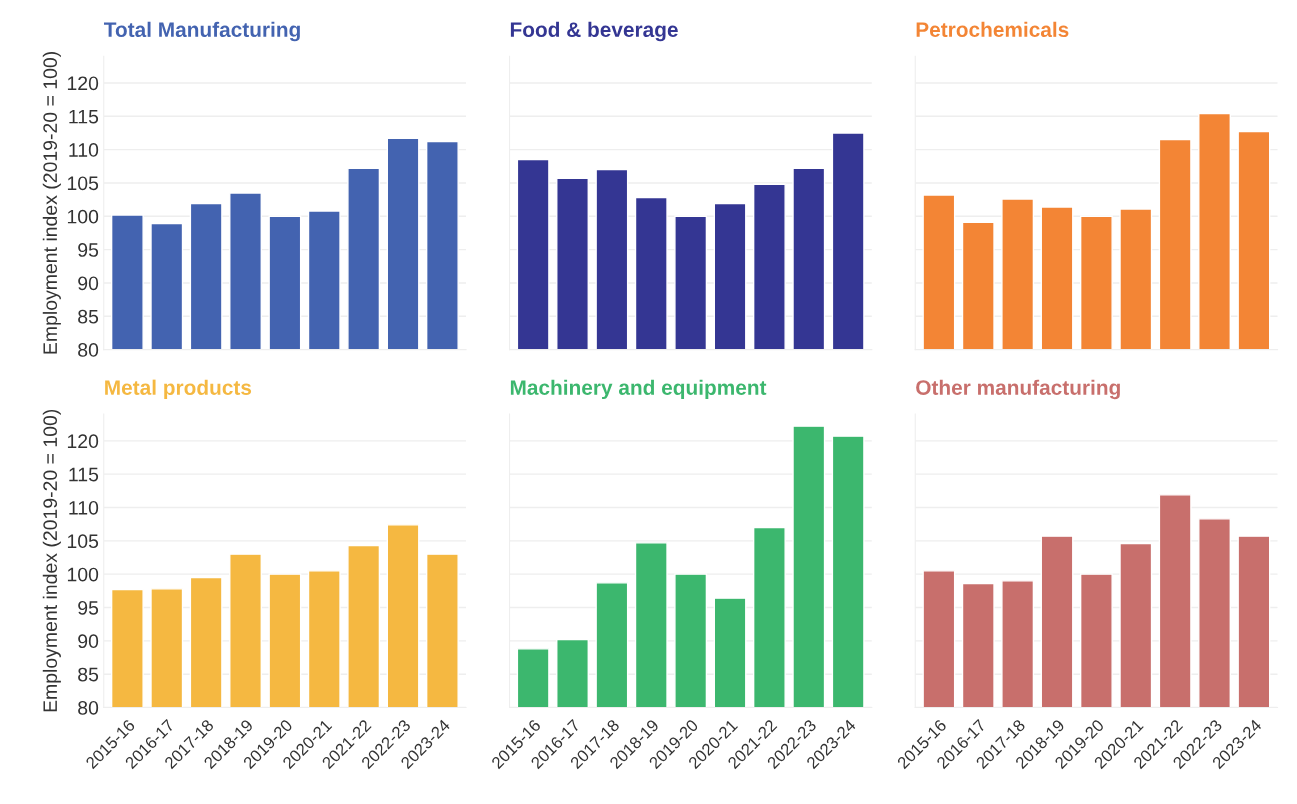 This screenshot has height=804, width=1297. What do you see at coordinates (201, 31) in the screenshot?
I see `chart-title: Total Manufacturing` at bounding box center [201, 31].